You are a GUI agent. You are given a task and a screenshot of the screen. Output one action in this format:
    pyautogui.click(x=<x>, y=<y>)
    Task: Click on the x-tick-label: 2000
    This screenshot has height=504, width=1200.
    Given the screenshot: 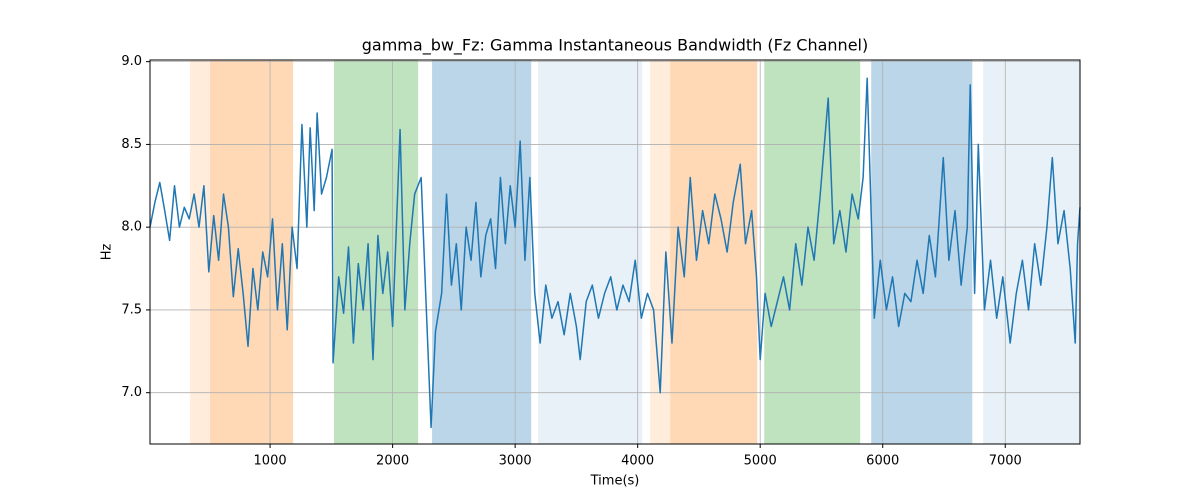 What is the action you would take?
    pyautogui.click(x=392, y=461)
    